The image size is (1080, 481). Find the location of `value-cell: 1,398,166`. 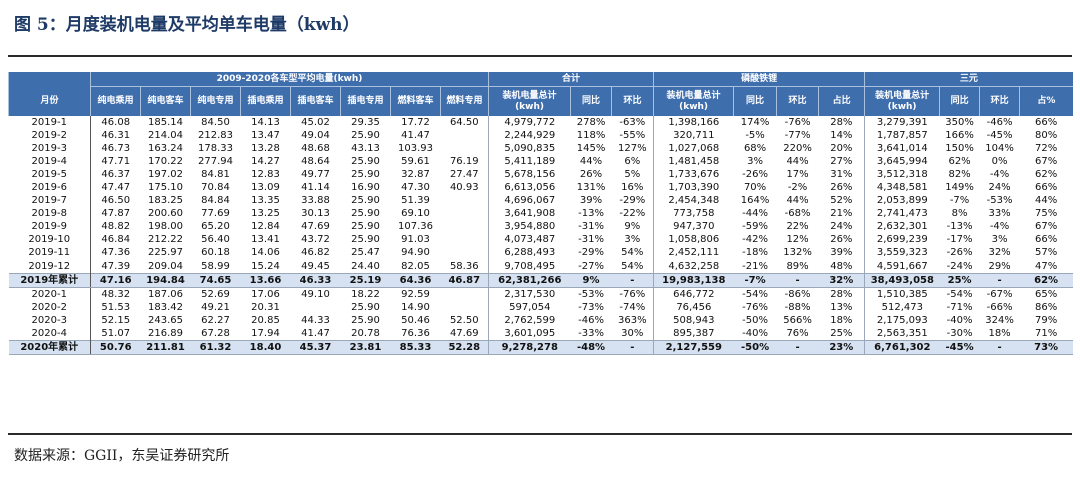

value-cell: 1,398,166 is located at coordinates (693, 123).